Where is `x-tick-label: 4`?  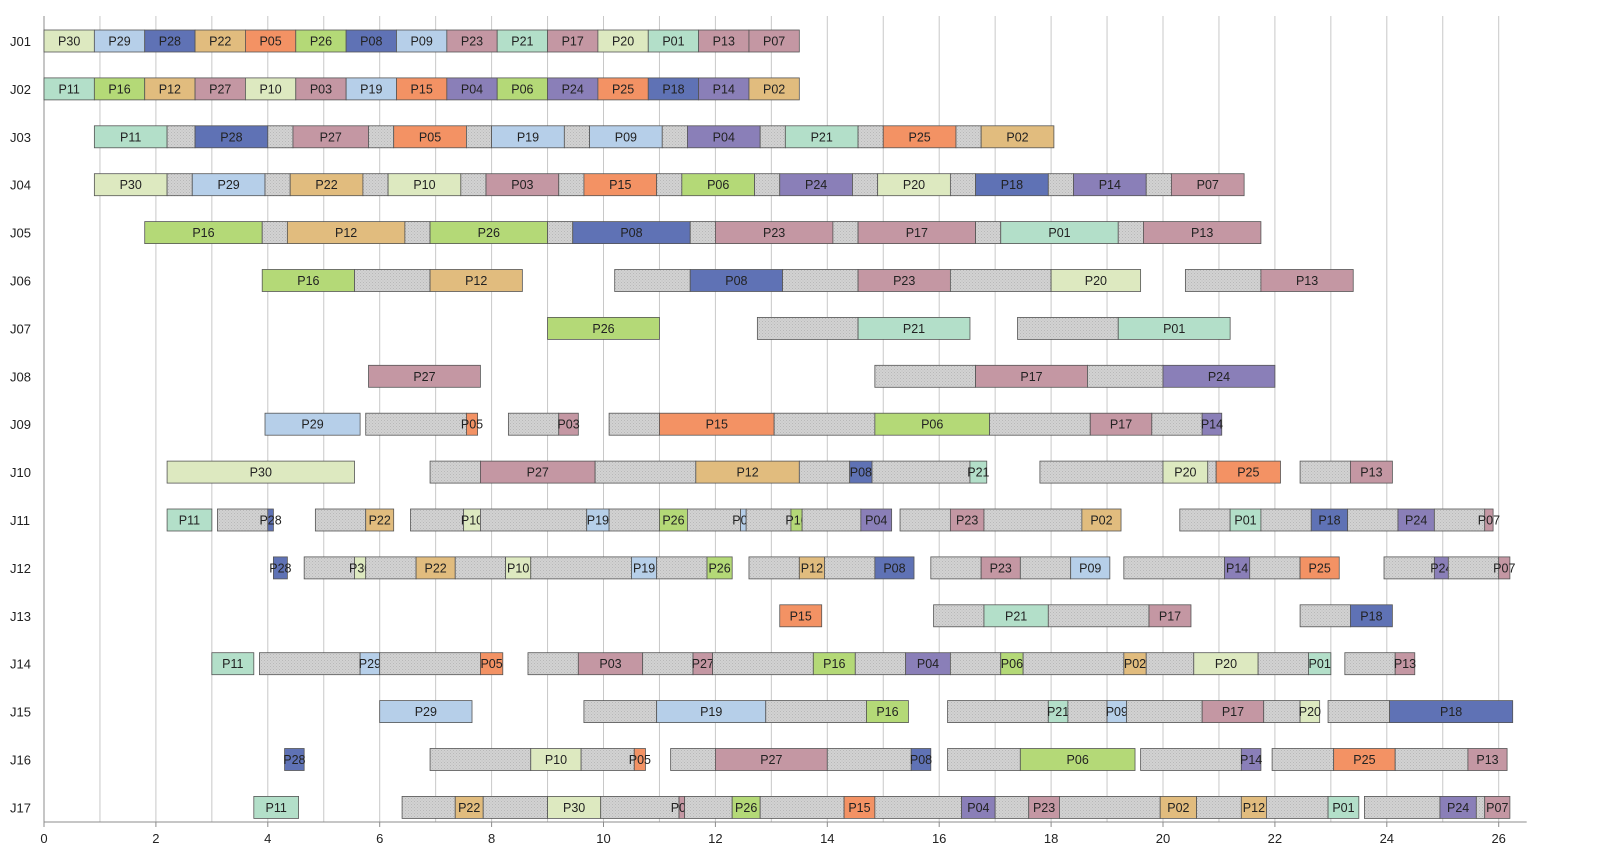 x-tick-label: 4 is located at coordinates (267, 838).